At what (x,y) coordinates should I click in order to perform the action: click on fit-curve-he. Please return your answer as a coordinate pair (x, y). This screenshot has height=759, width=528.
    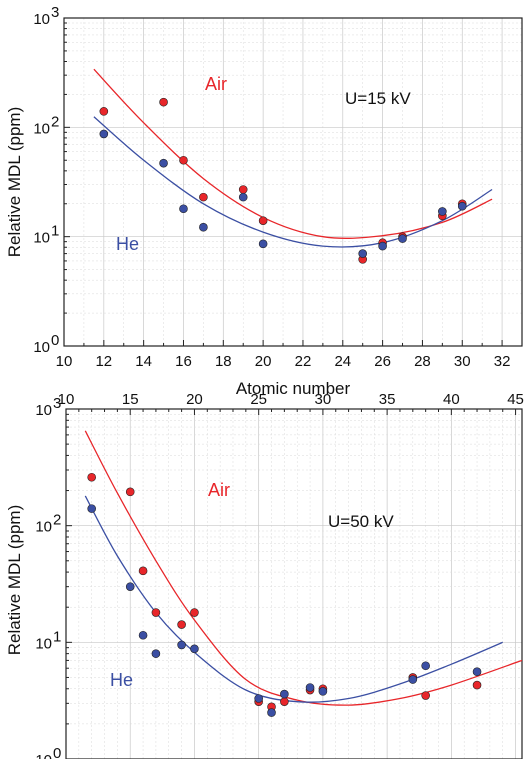
    Looking at the image, I should click on (293, 182).